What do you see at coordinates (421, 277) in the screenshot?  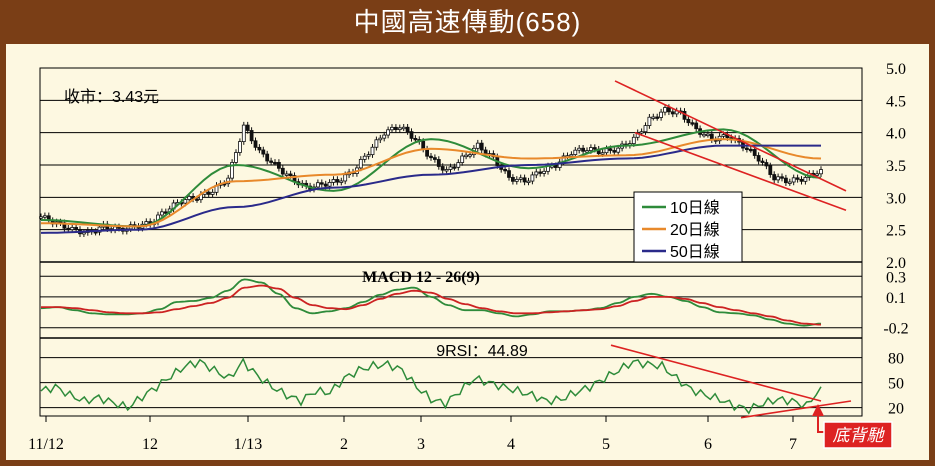 I see `macd-title: MACD 12 - 26(9)` at bounding box center [421, 277].